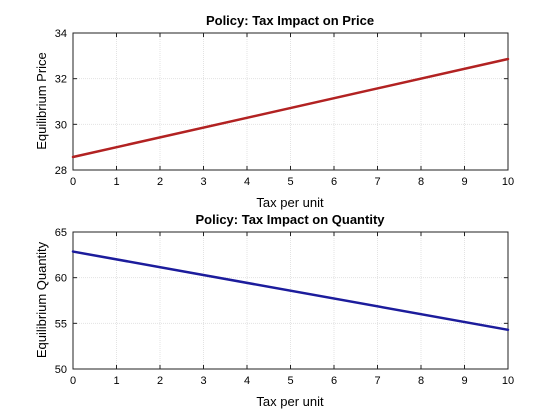 This screenshot has width=560, height=420. I want to click on price-x-tick-label: 7, so click(377, 182).